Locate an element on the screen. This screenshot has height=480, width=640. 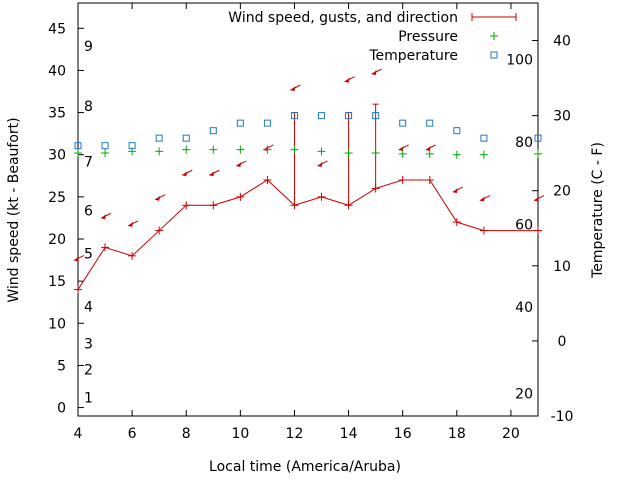
y-left-tick-label: 0 is located at coordinates (61, 409).